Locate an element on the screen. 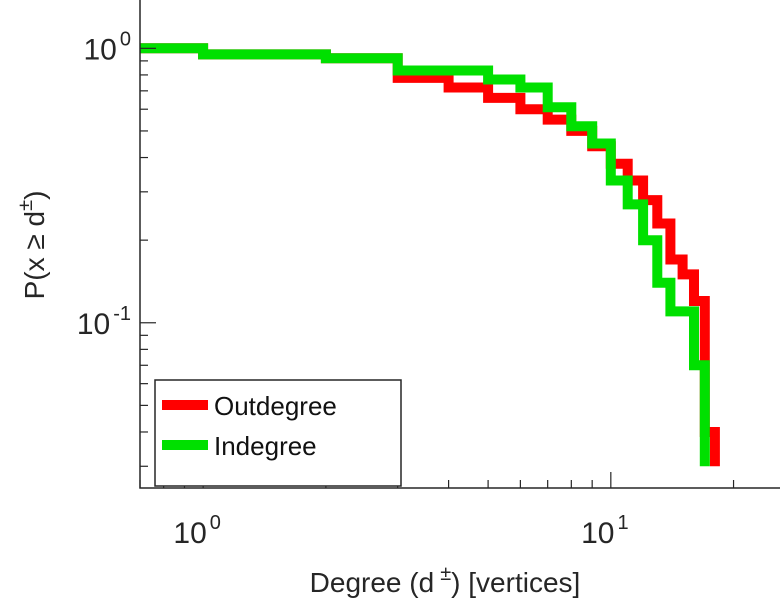 The width and height of the screenshot is (784, 600). y-tick-label: 10 -1 is located at coordinates (104, 322).